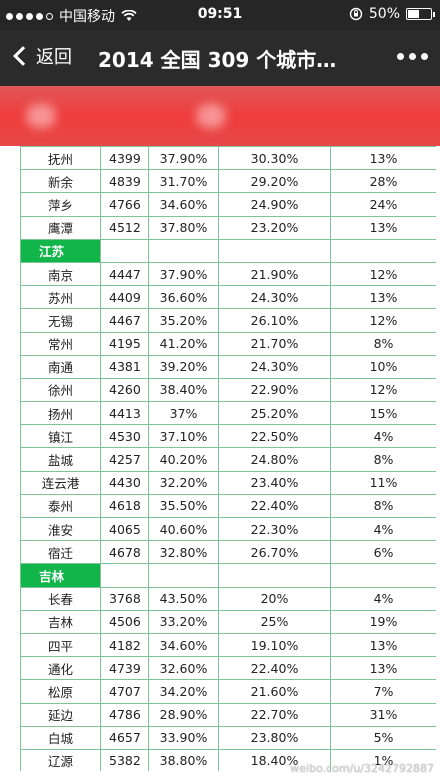 Image resolution: width=440 pixels, height=781 pixels. I want to click on city-cell: 徐州, so click(60, 390).